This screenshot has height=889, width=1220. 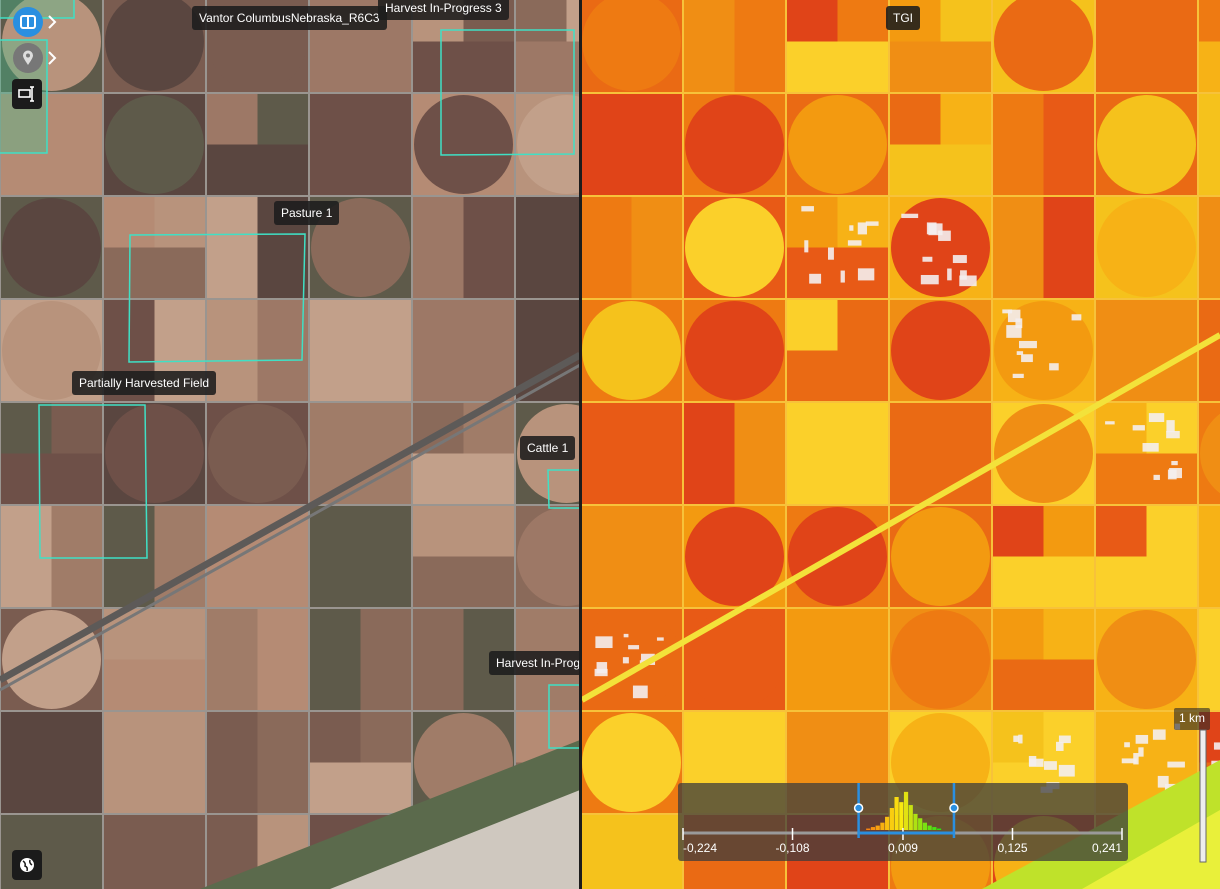 What do you see at coordinates (307, 213) in the screenshot?
I see `field-annotation: Pasture 1` at bounding box center [307, 213].